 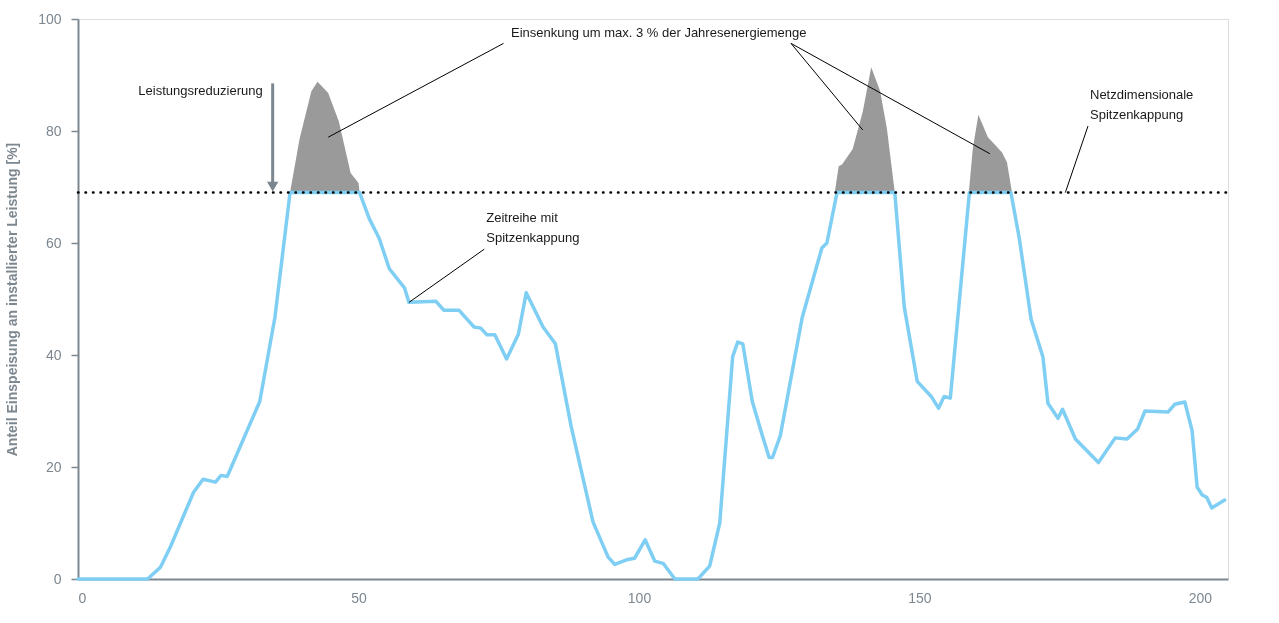 I want to click on x-tick-label: 100, so click(x=639, y=597).